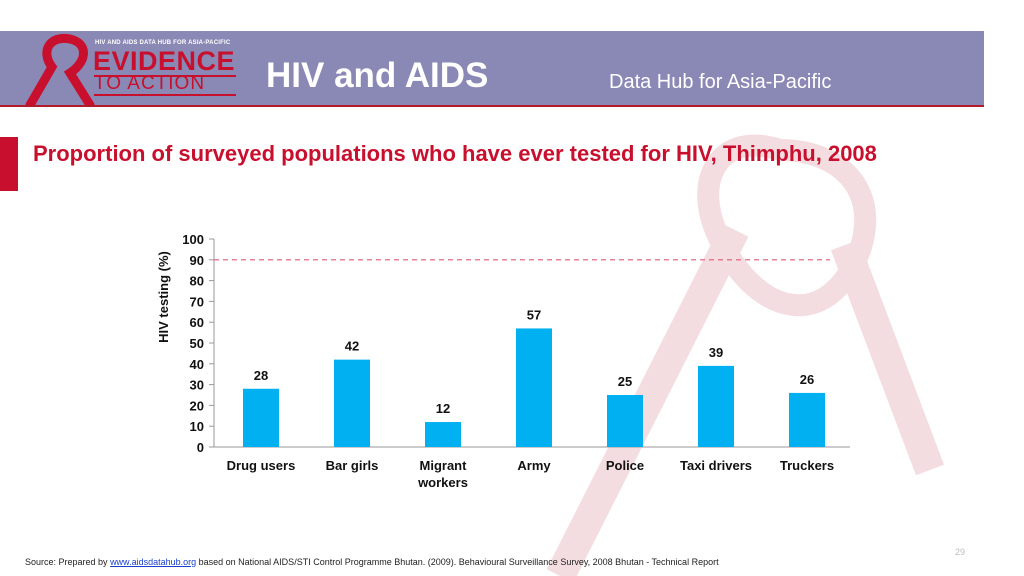 The image size is (1024, 576). Describe the element at coordinates (352, 346) in the screenshot. I see `data-label: 42` at that location.